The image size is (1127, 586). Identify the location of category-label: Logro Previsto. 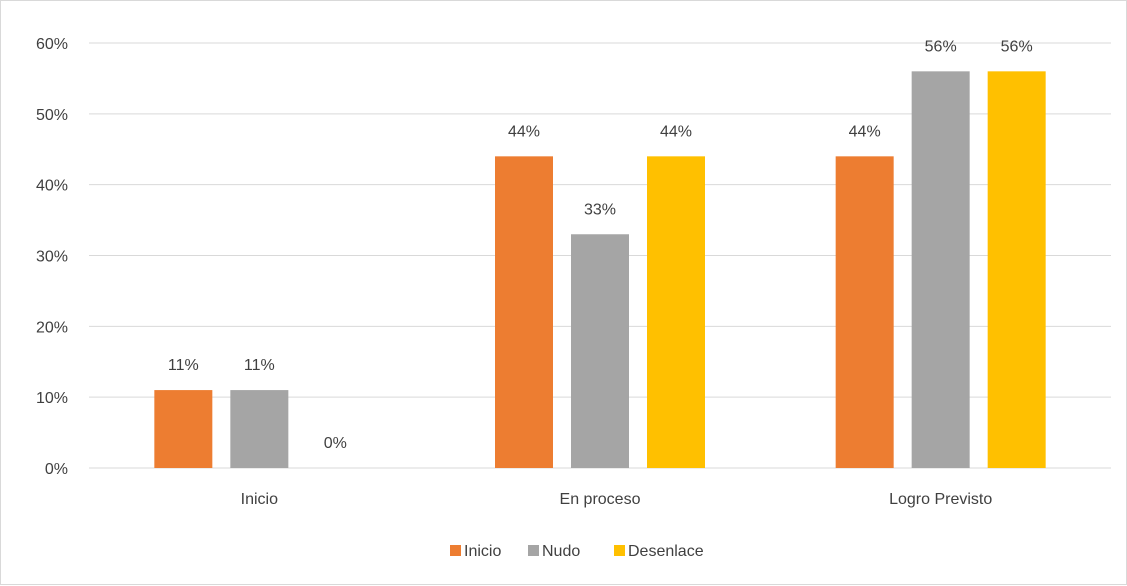
(940, 499).